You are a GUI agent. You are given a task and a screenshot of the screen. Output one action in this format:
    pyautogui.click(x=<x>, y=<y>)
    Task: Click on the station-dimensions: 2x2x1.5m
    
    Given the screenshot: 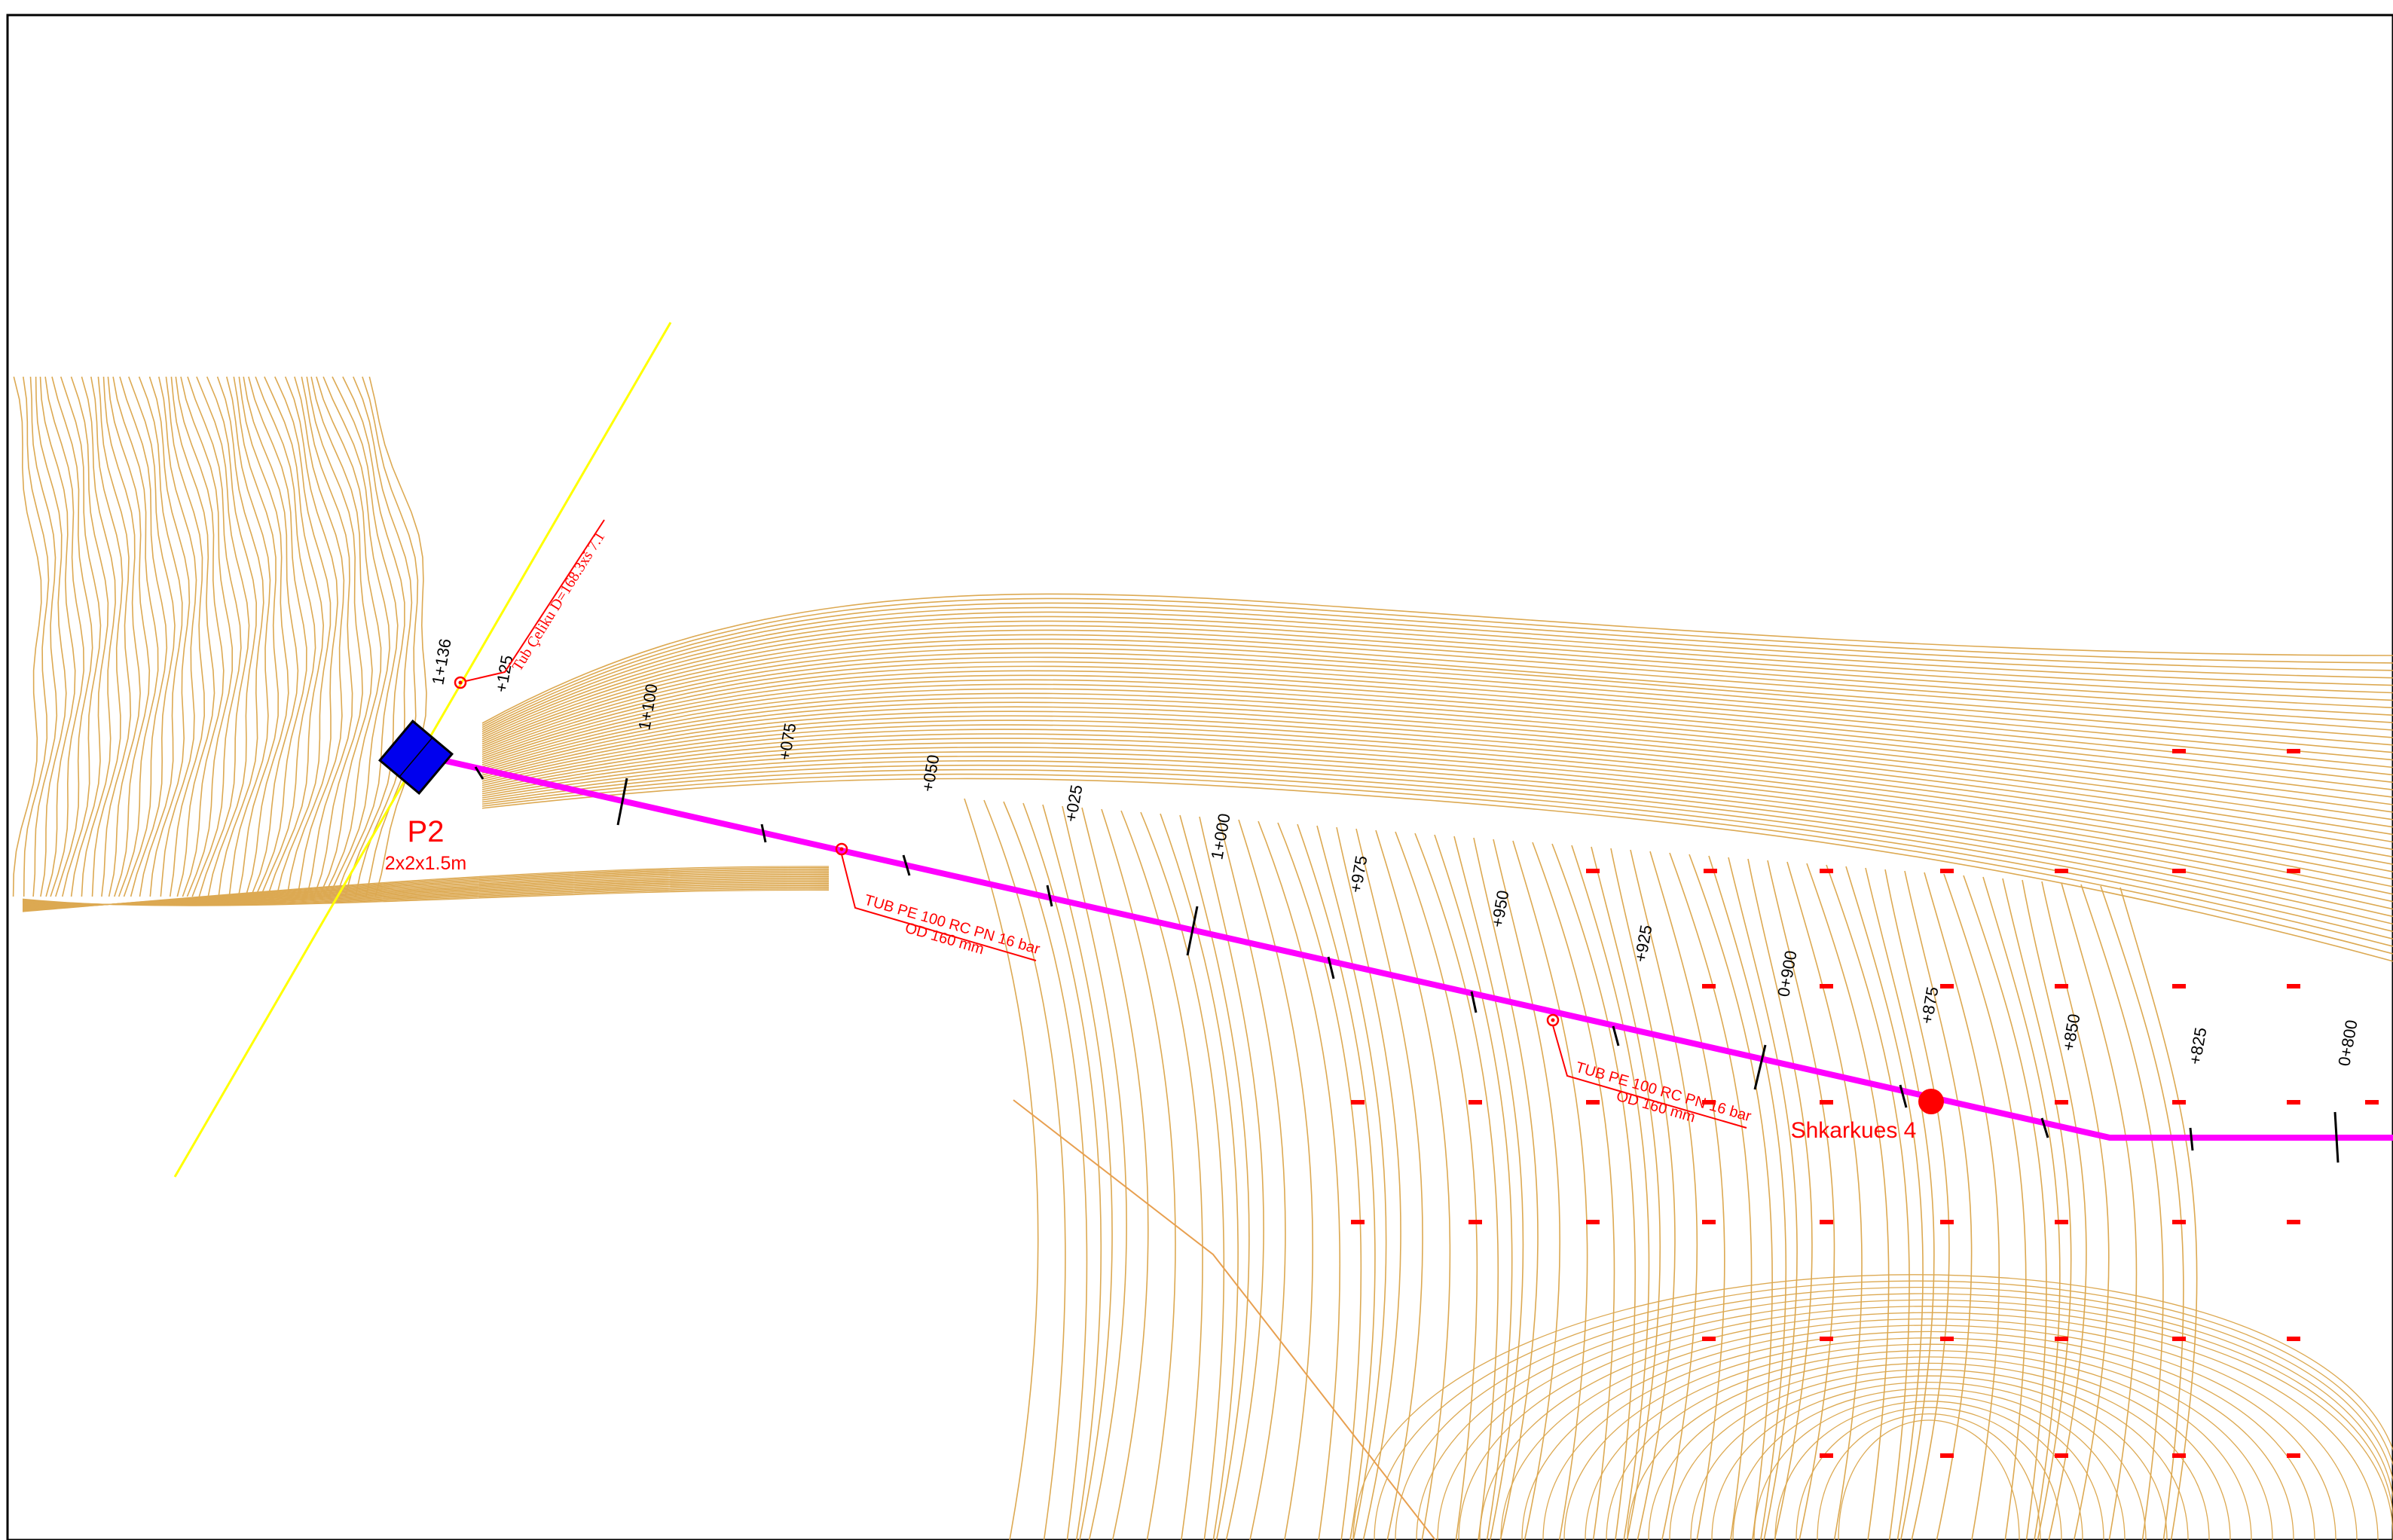 What is the action you would take?
    pyautogui.click(x=426, y=864)
    